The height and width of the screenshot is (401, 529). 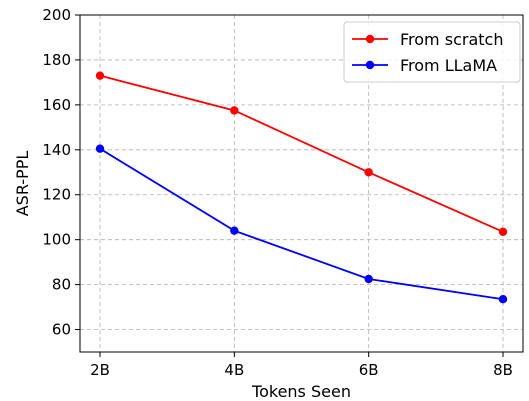 What do you see at coordinates (56, 240) in the screenshot?
I see `y-tick-label: 100` at bounding box center [56, 240].